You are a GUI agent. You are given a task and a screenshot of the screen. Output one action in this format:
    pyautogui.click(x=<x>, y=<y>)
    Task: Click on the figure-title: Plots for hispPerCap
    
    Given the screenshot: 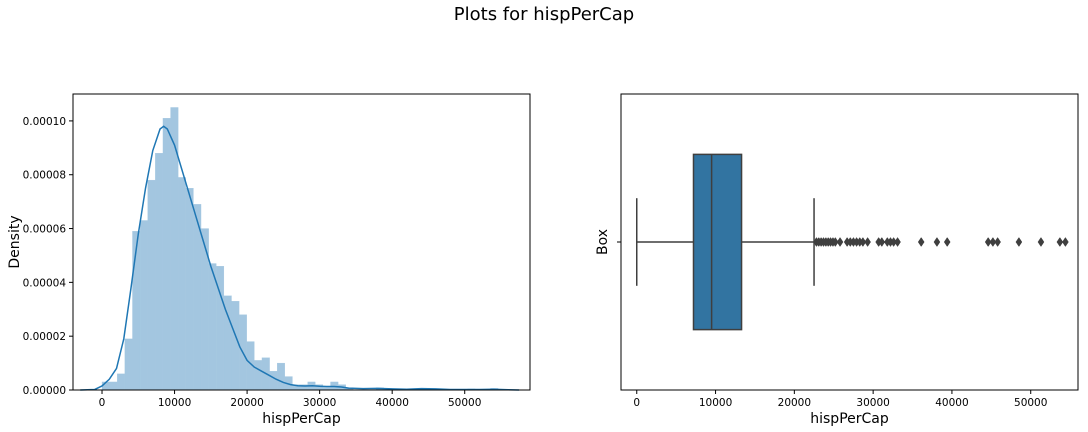 What is the action you would take?
    pyautogui.click(x=544, y=14)
    